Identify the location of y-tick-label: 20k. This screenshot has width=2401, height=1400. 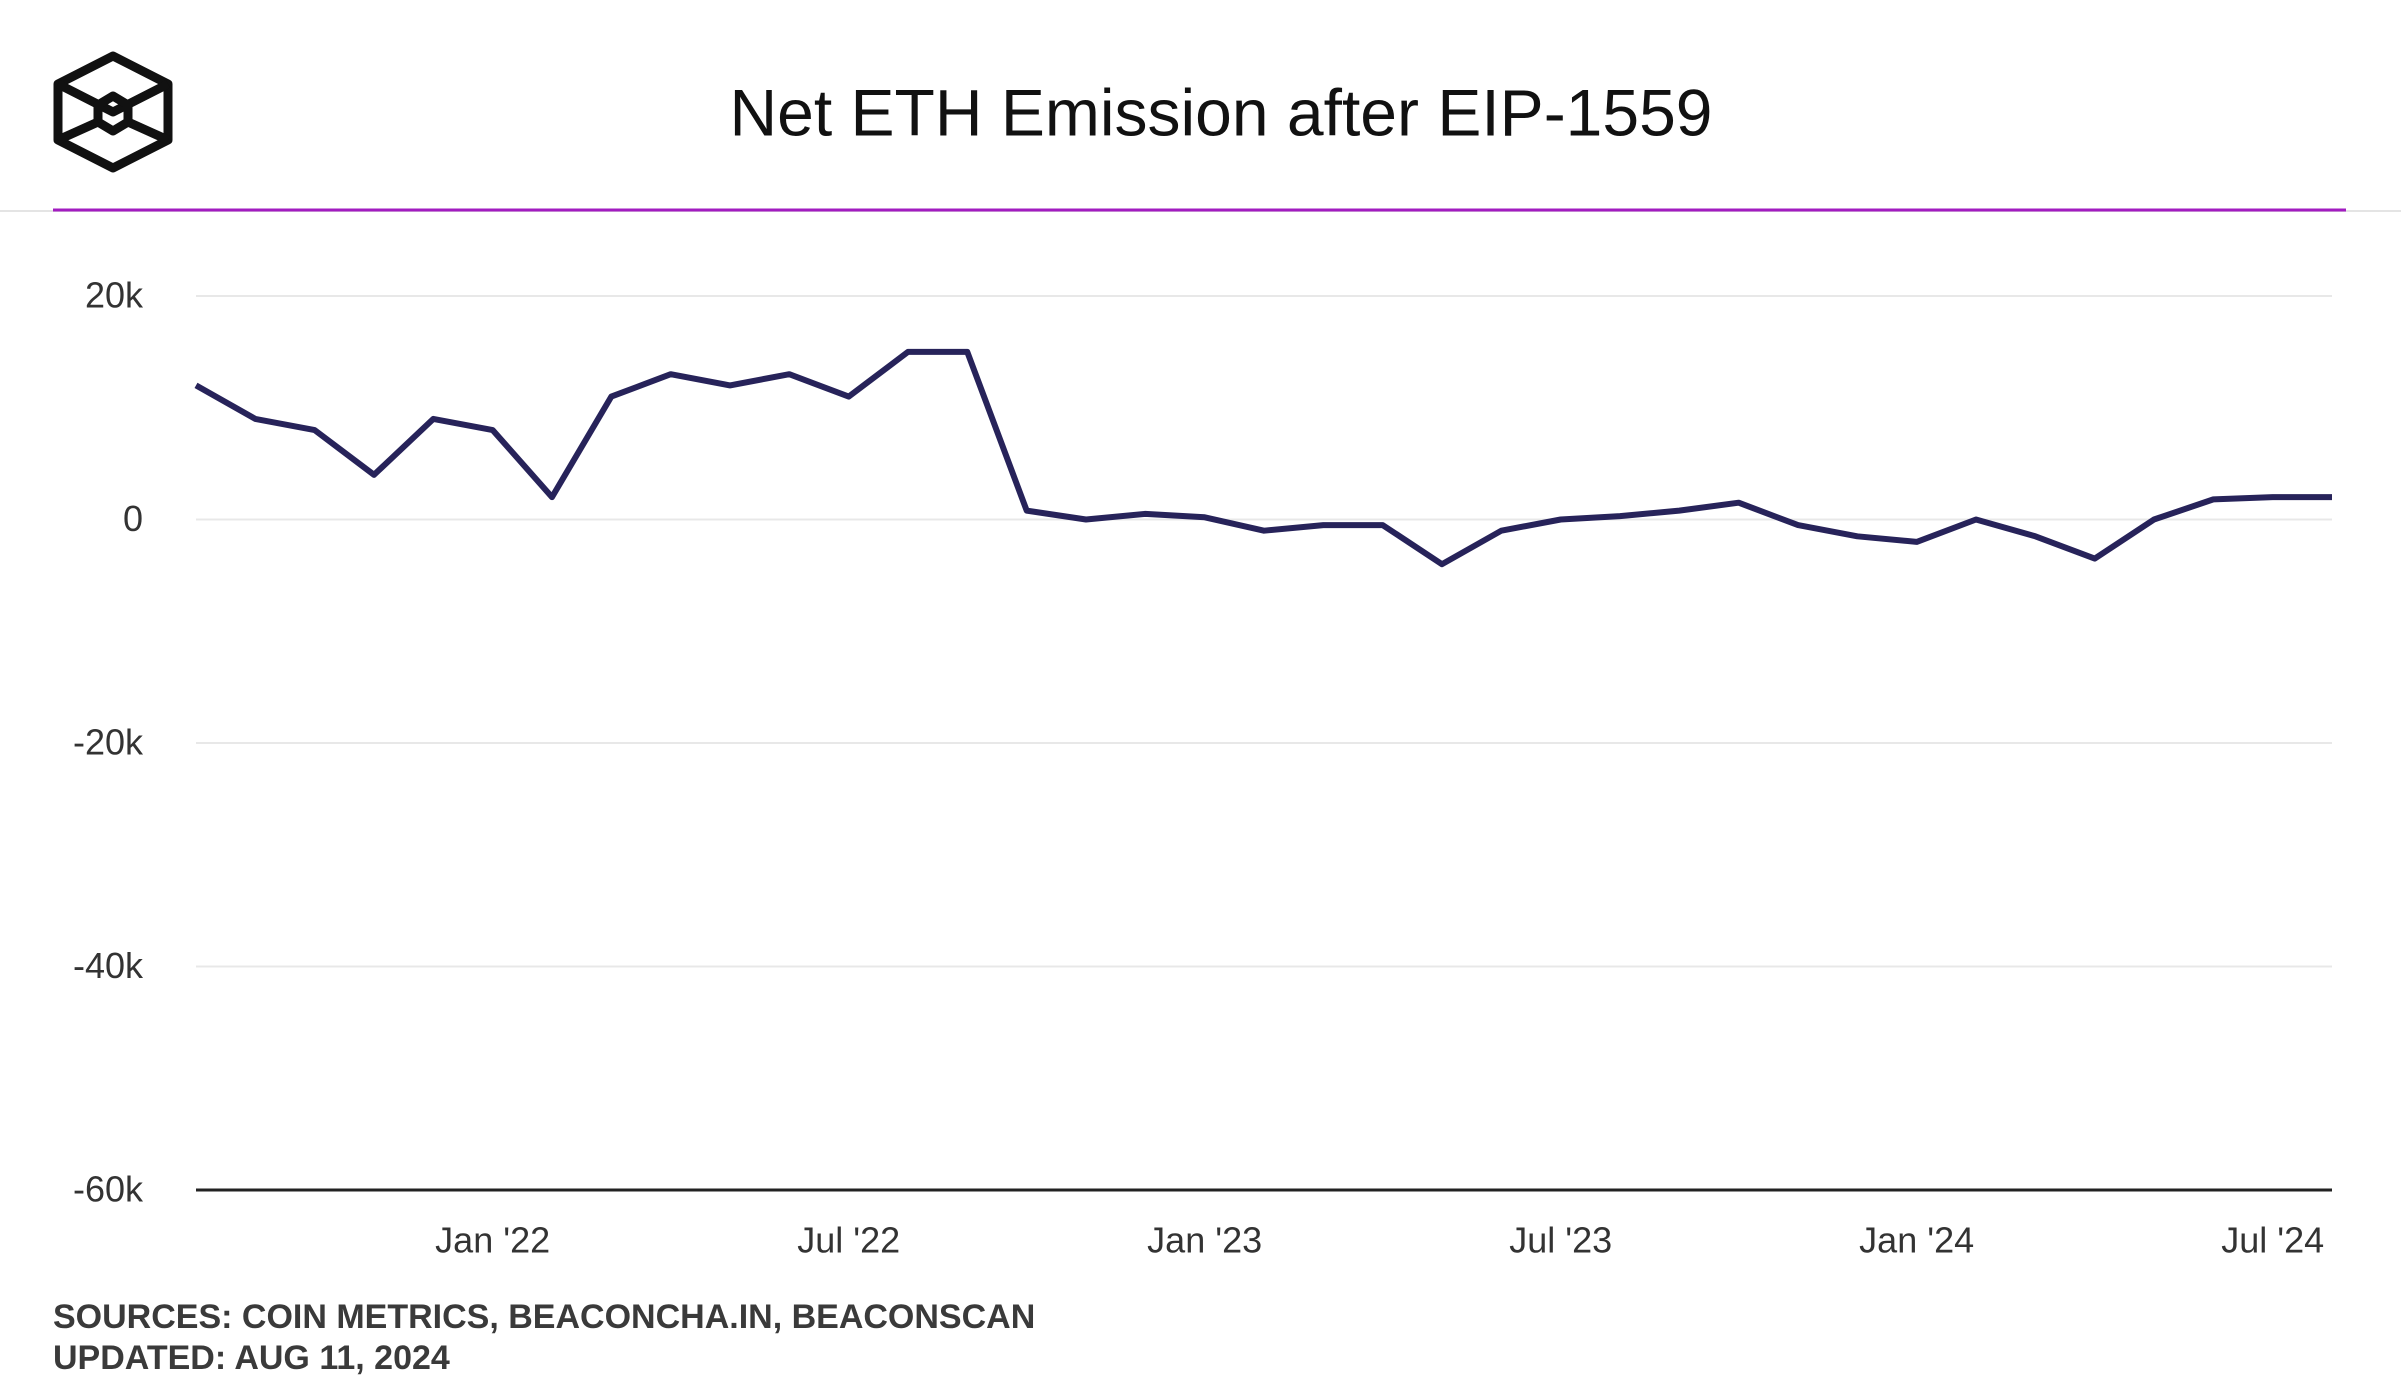
(114, 295).